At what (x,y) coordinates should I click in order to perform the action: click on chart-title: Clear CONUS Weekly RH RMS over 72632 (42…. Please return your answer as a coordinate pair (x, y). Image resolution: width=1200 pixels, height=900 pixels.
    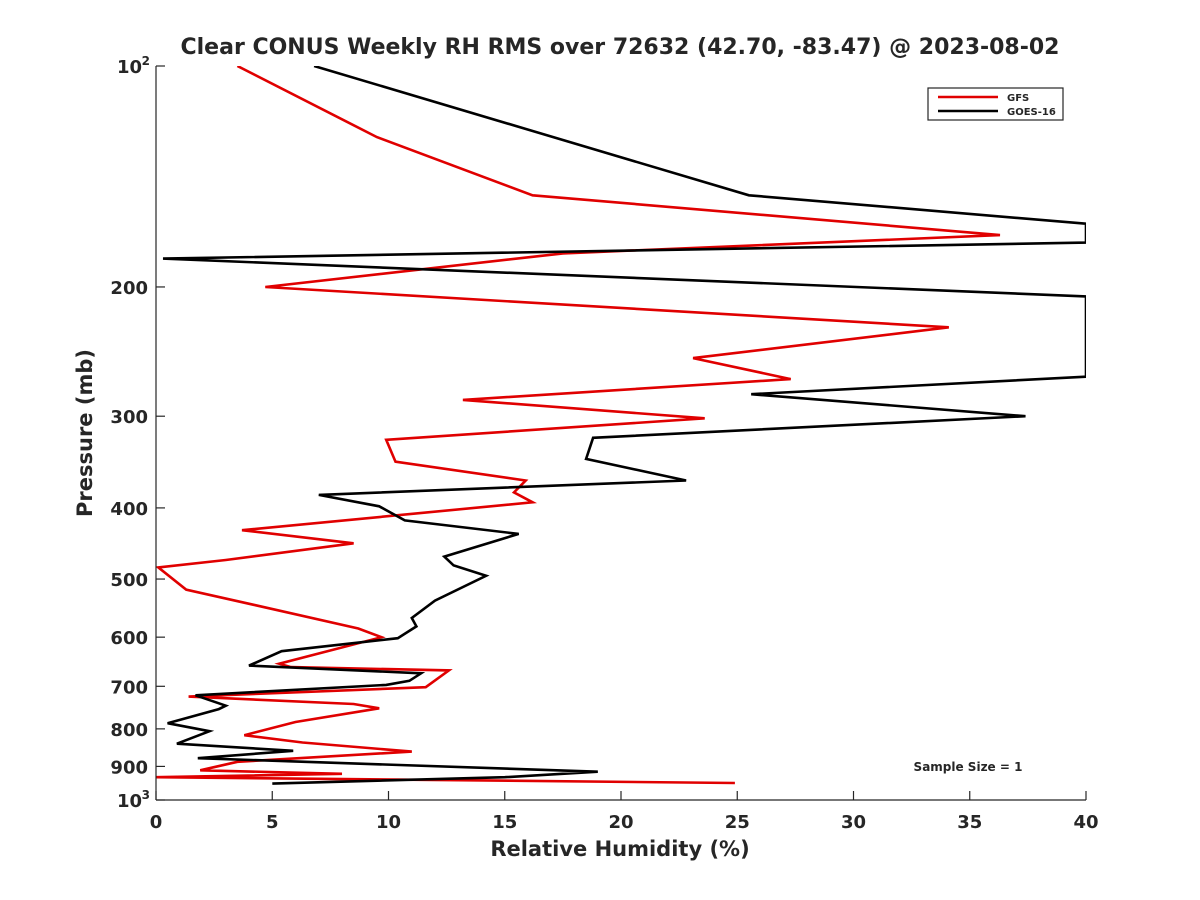
    Looking at the image, I should click on (620, 47).